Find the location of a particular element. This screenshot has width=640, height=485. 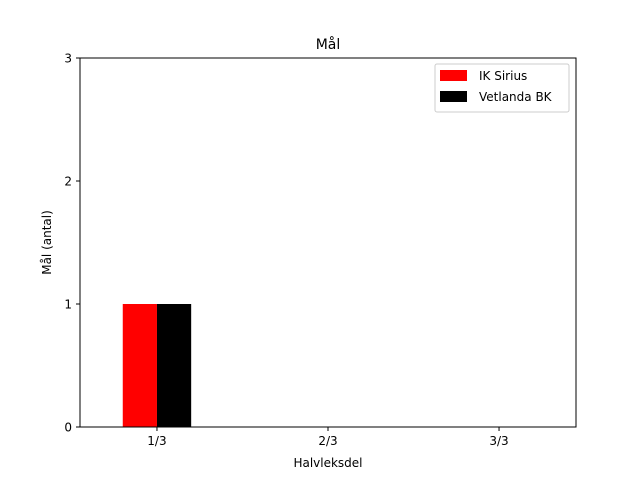

legend: IK Sirius Vetlanda BK is located at coordinates (502, 88).